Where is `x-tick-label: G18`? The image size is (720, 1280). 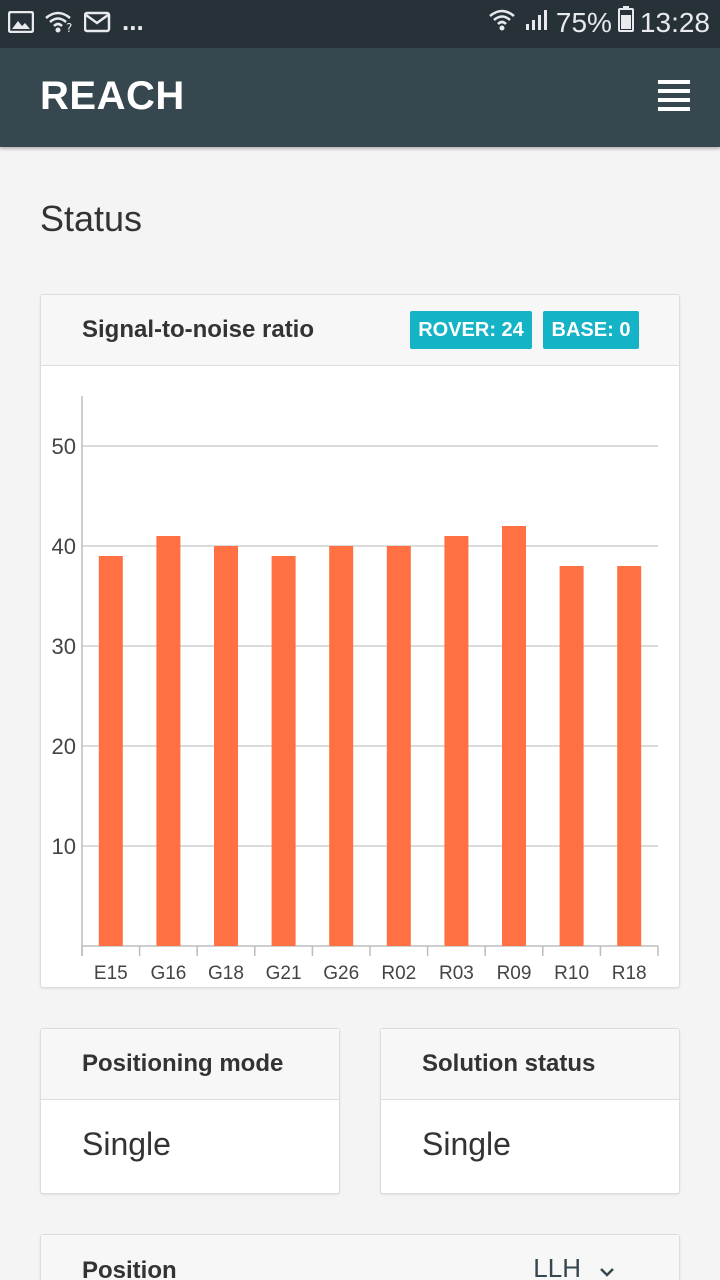 x-tick-label: G18 is located at coordinates (226, 973).